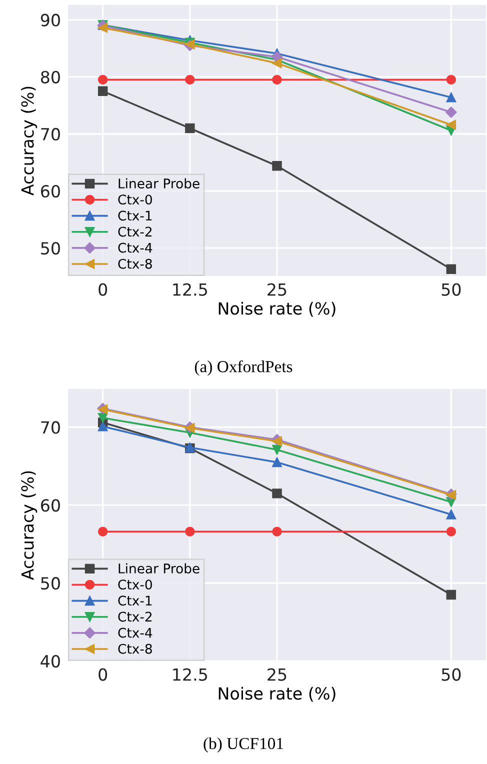 The height and width of the screenshot is (764, 487). I want to click on text: (a) OxfordPets, so click(243, 368).